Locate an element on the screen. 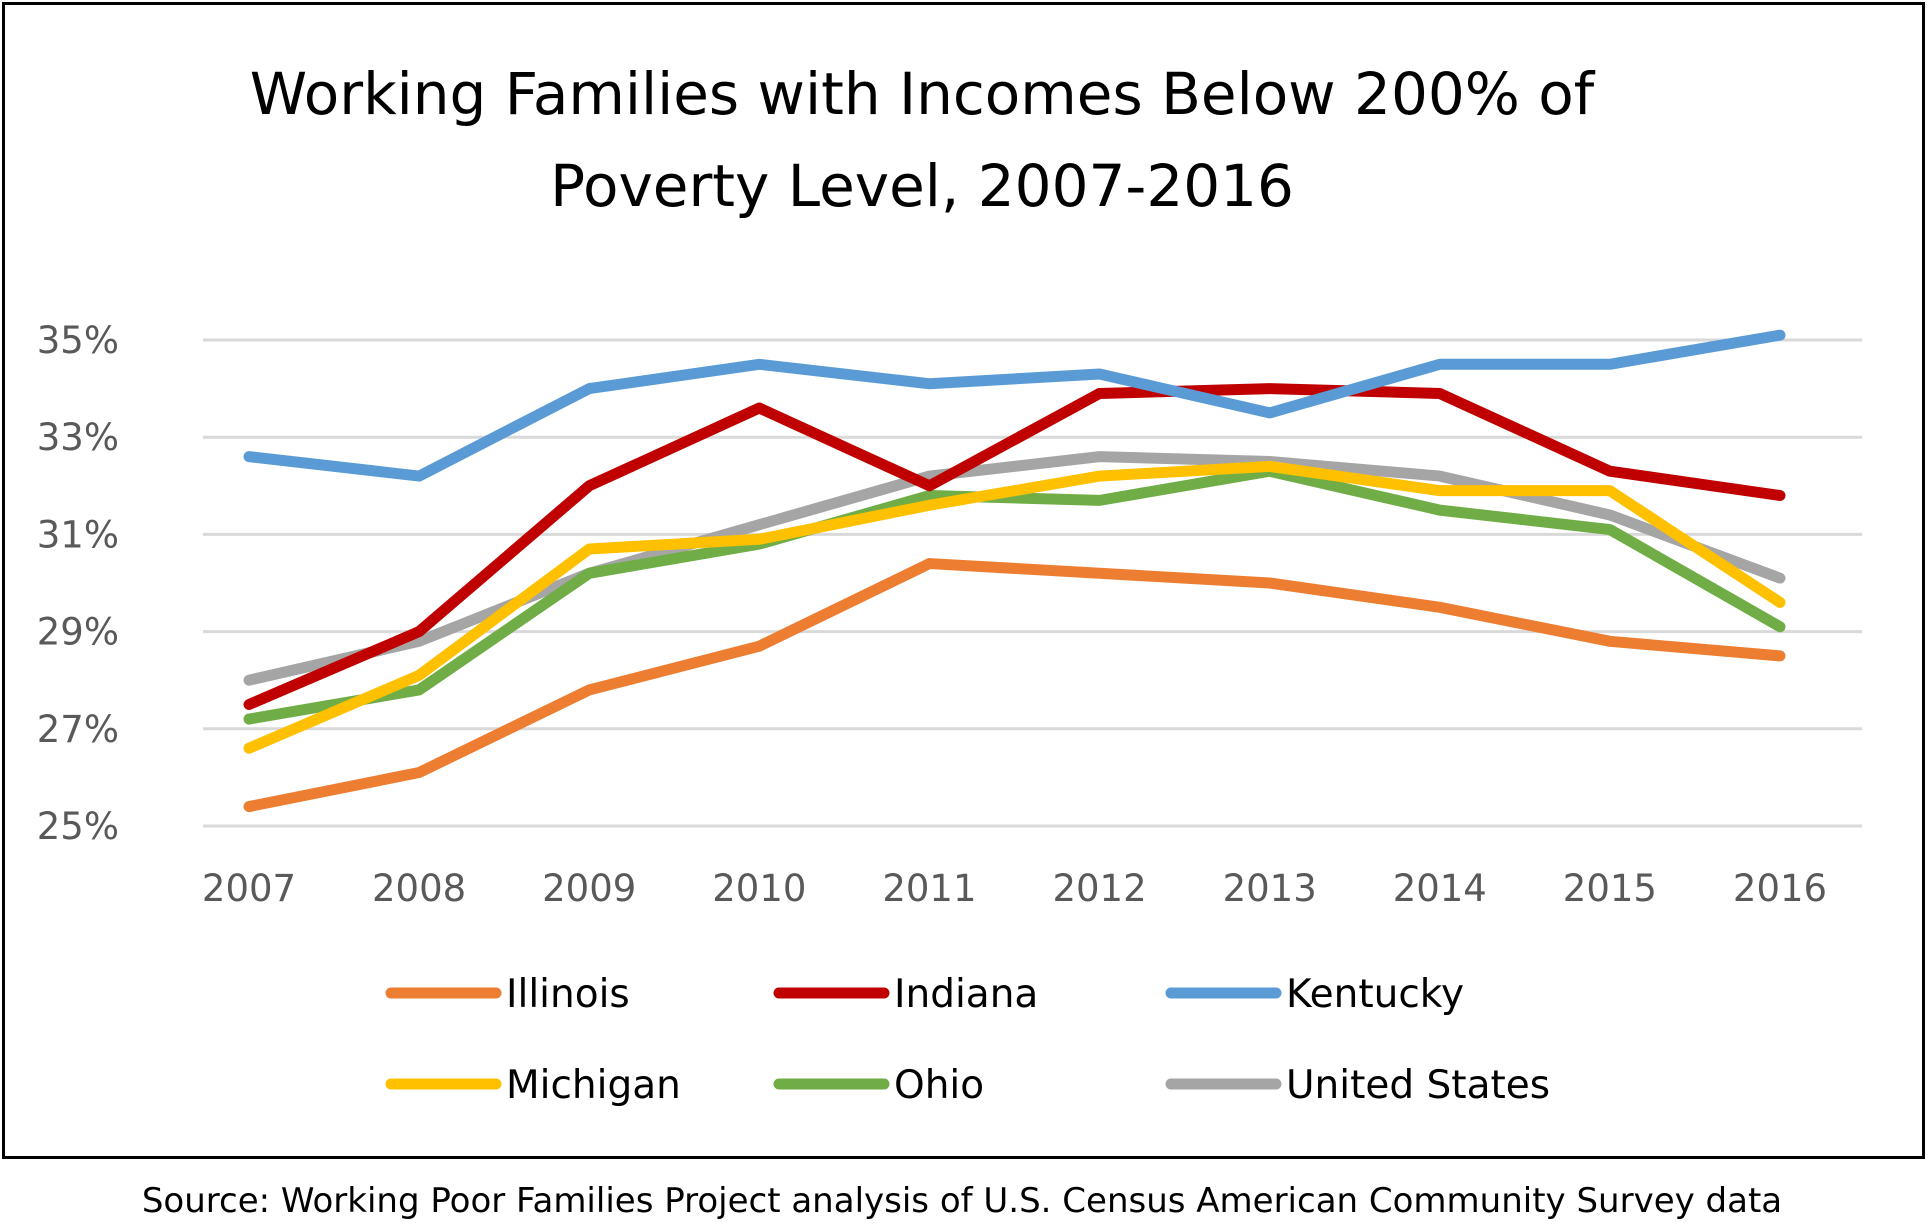 This screenshot has width=1927, height=1226. y-tick-label: 31% is located at coordinates (78, 534).